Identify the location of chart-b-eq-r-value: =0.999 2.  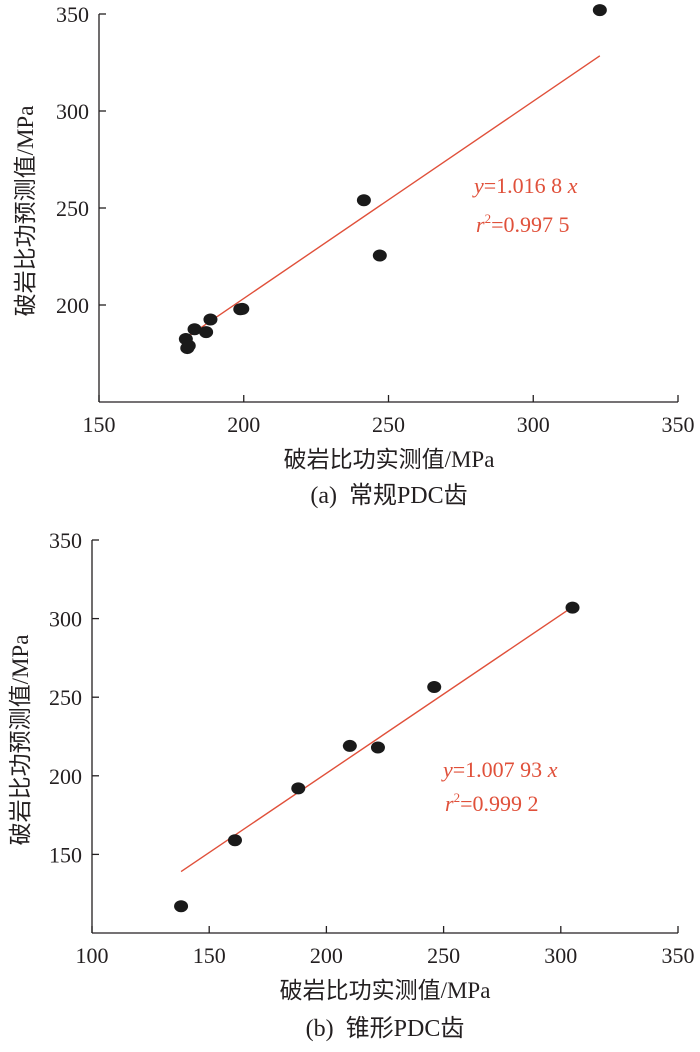
(499, 803).